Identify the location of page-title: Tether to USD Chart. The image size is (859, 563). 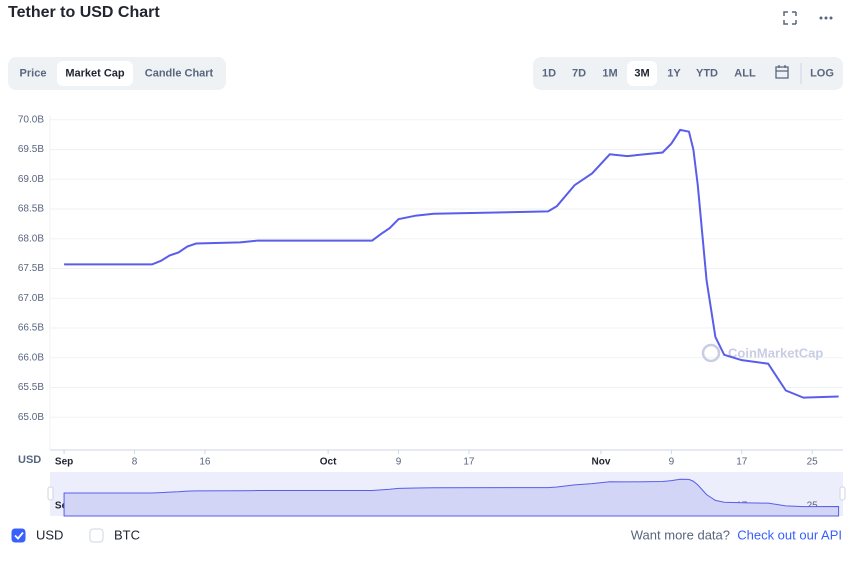
(84, 12).